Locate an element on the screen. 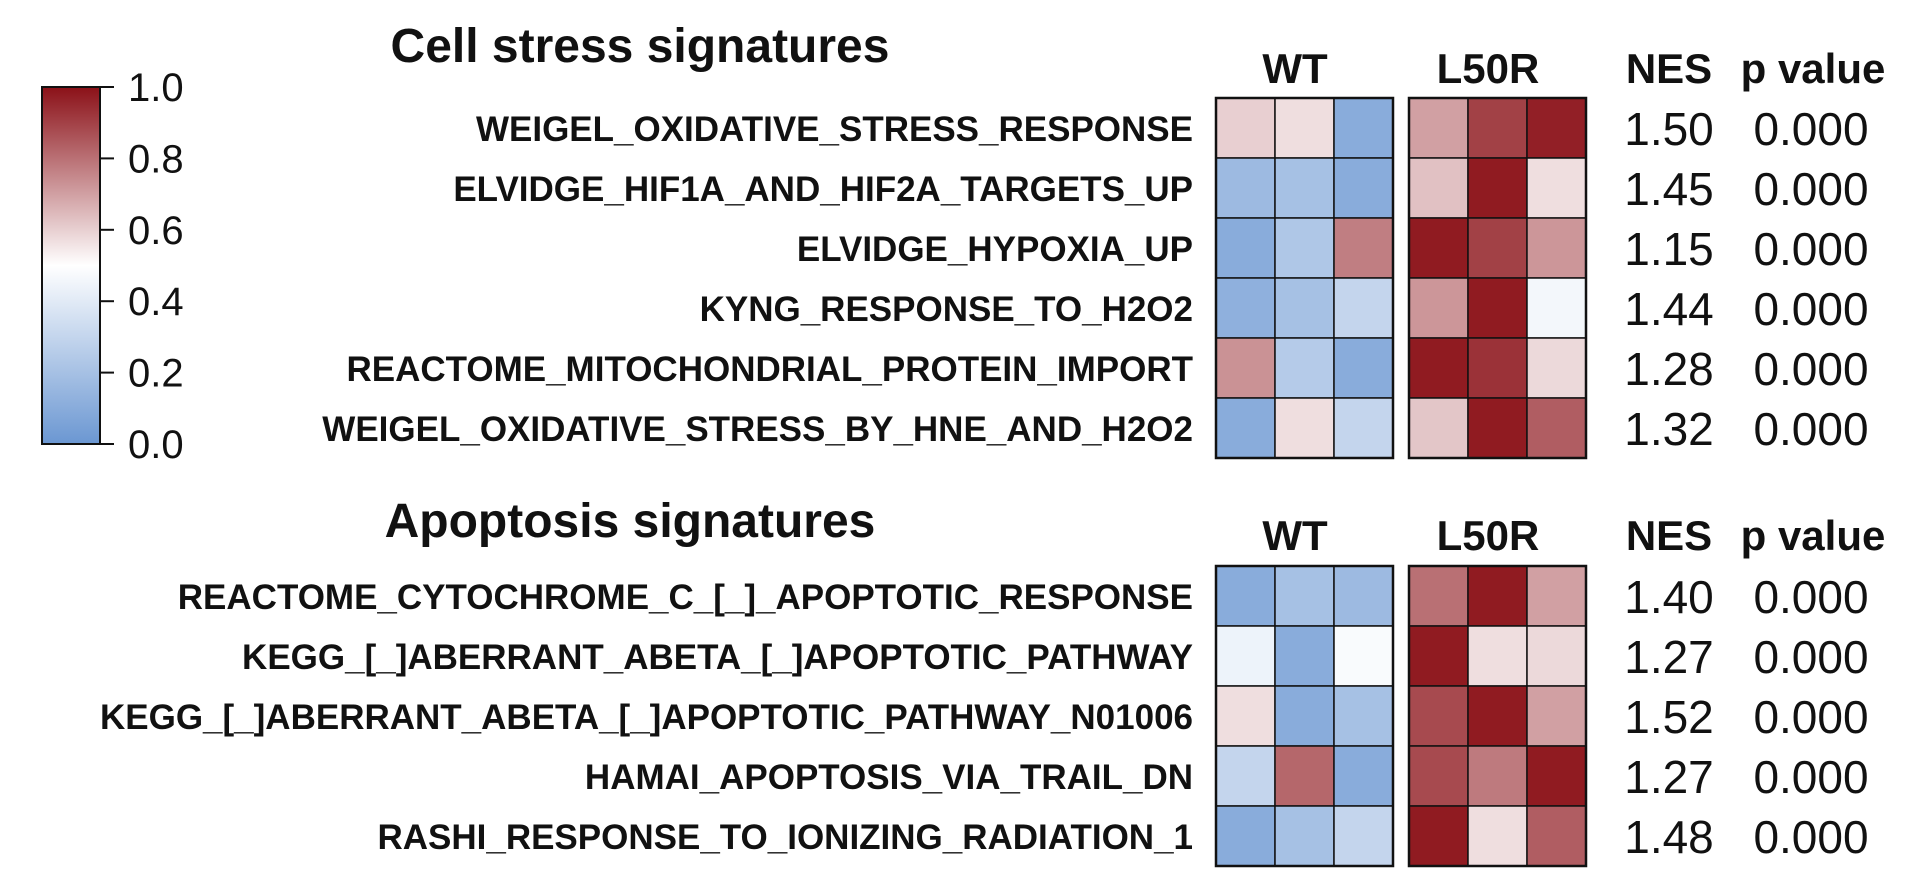 This screenshot has width=1920, height=882. nes-value: 1.40 is located at coordinates (1669, 597).